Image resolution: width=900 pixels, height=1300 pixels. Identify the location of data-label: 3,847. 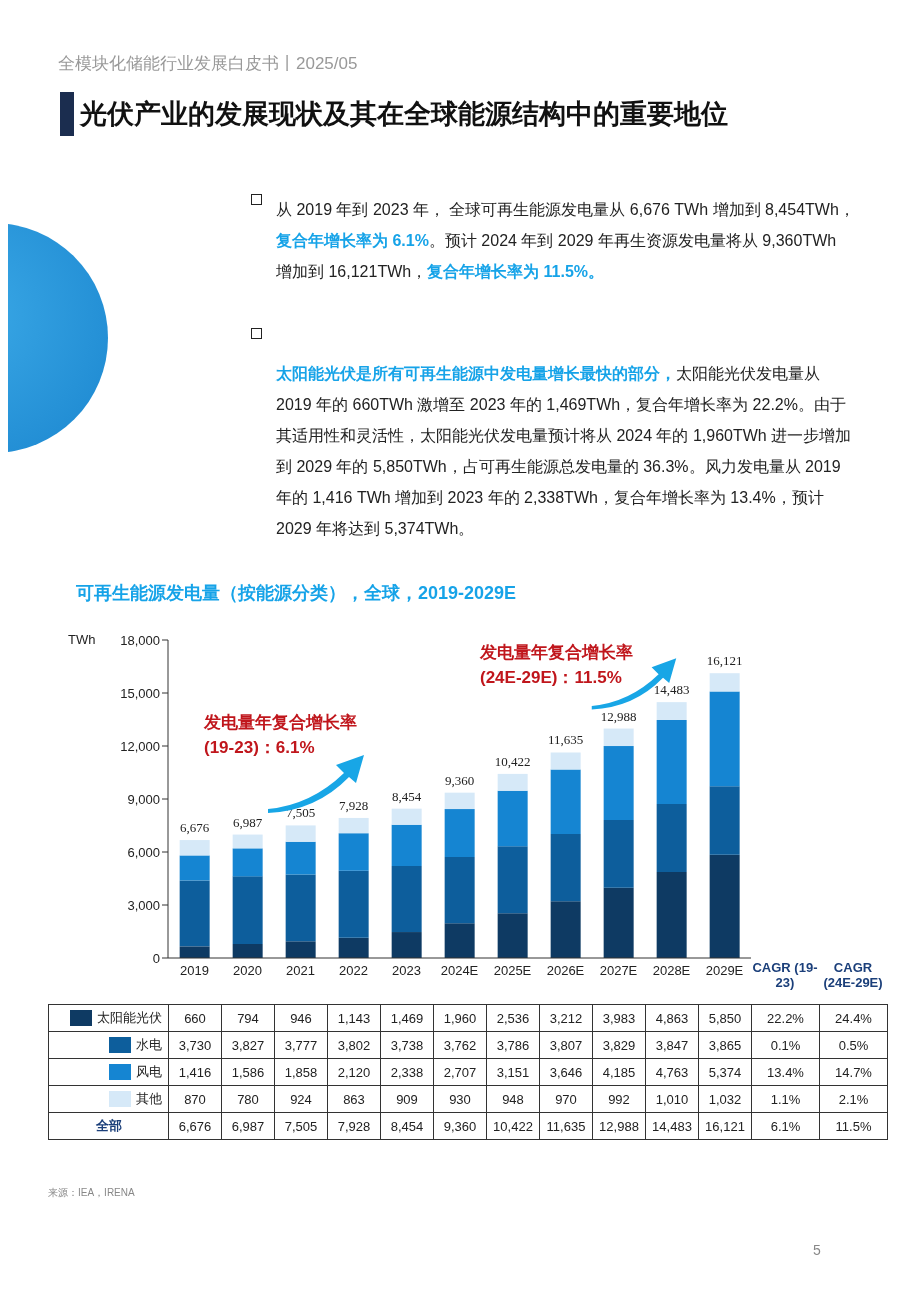
(672, 1045).